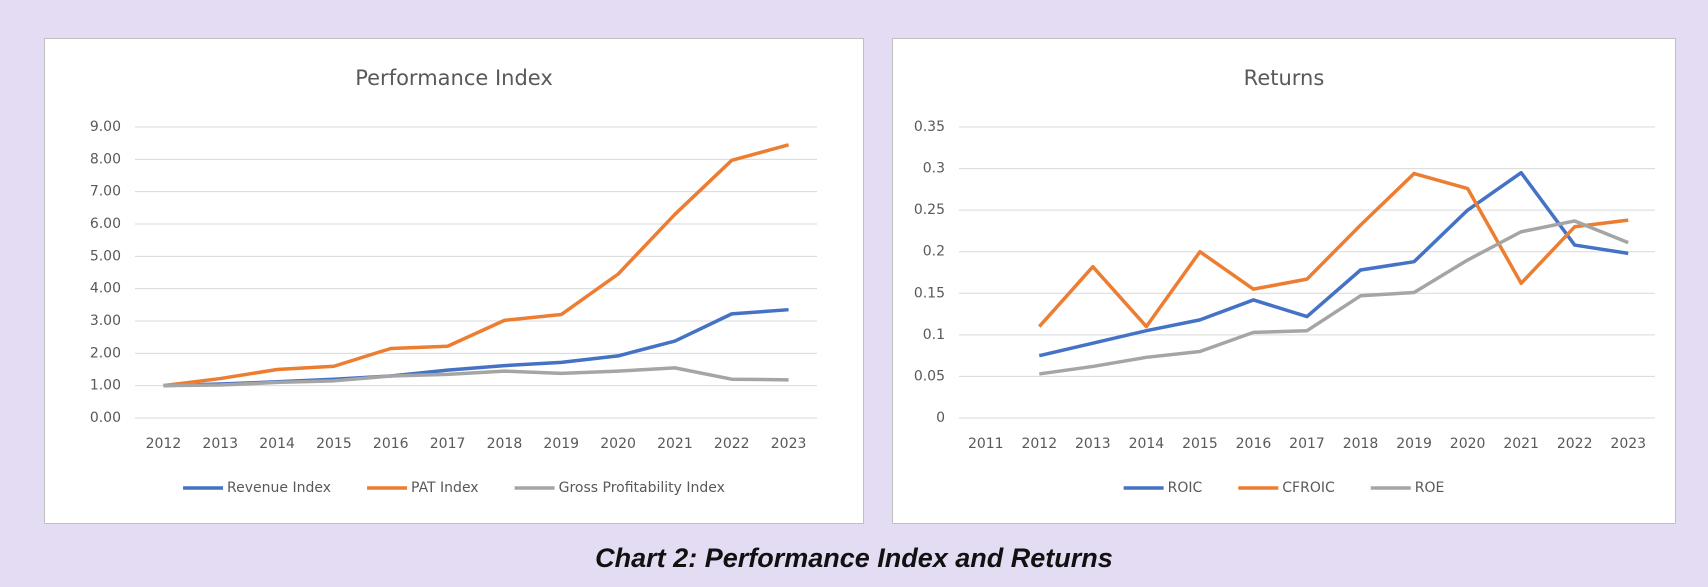 This screenshot has height=587, width=1708. Describe the element at coordinates (986, 444) in the screenshot. I see `x-tick-label: 2011` at that location.